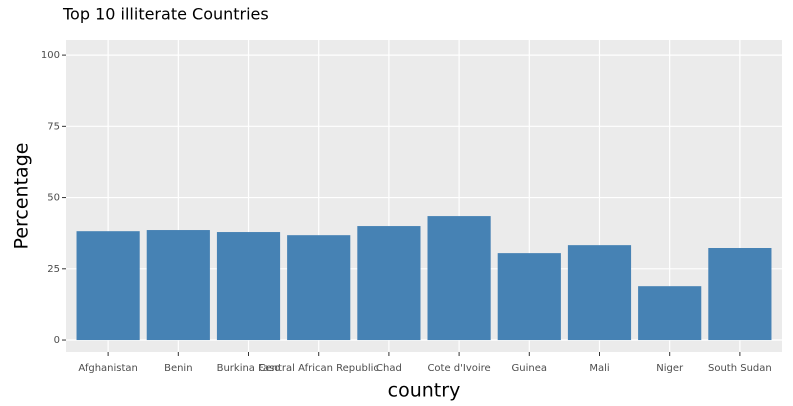 The image size is (793, 406). Describe the element at coordinates (424, 391) in the screenshot. I see `x-axis-title: country` at that location.